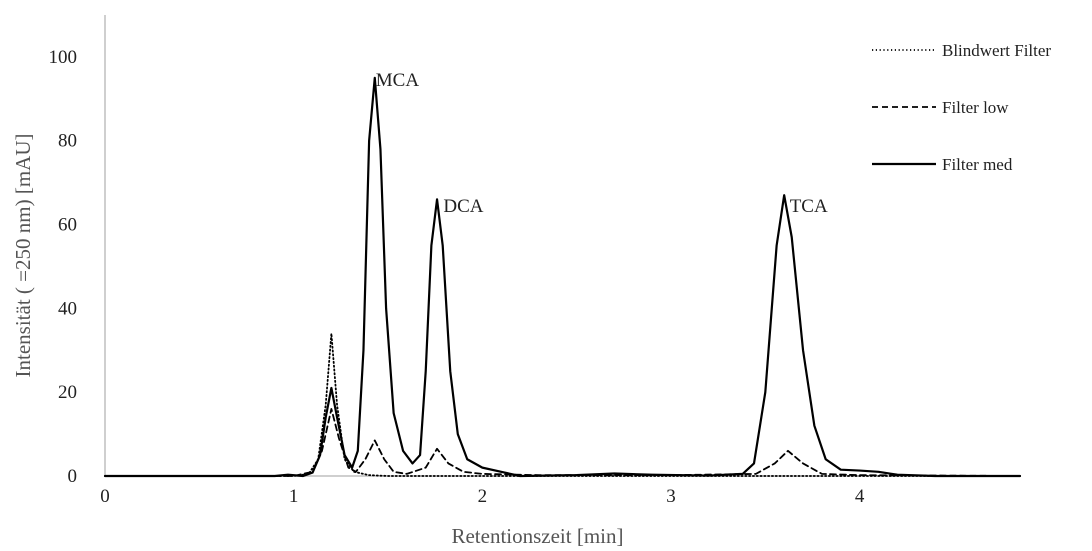  I want to click on y-tick-label: 20, so click(67, 392).